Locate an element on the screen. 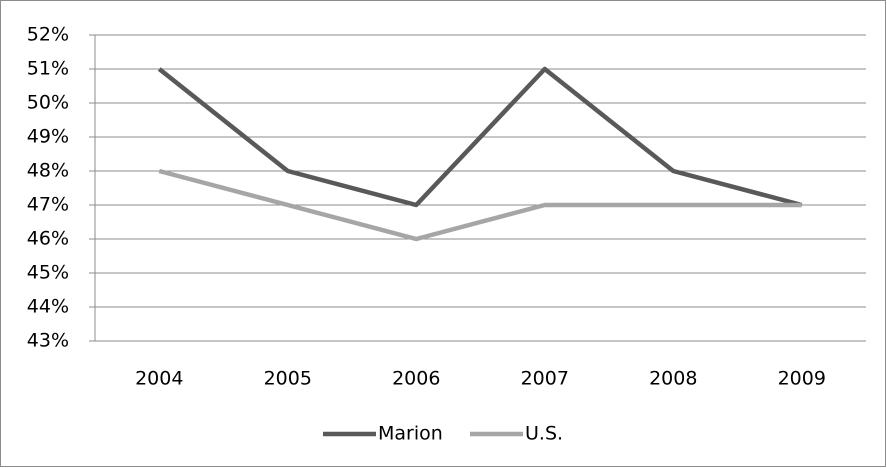  x-tick-label: 2007 is located at coordinates (545, 379).